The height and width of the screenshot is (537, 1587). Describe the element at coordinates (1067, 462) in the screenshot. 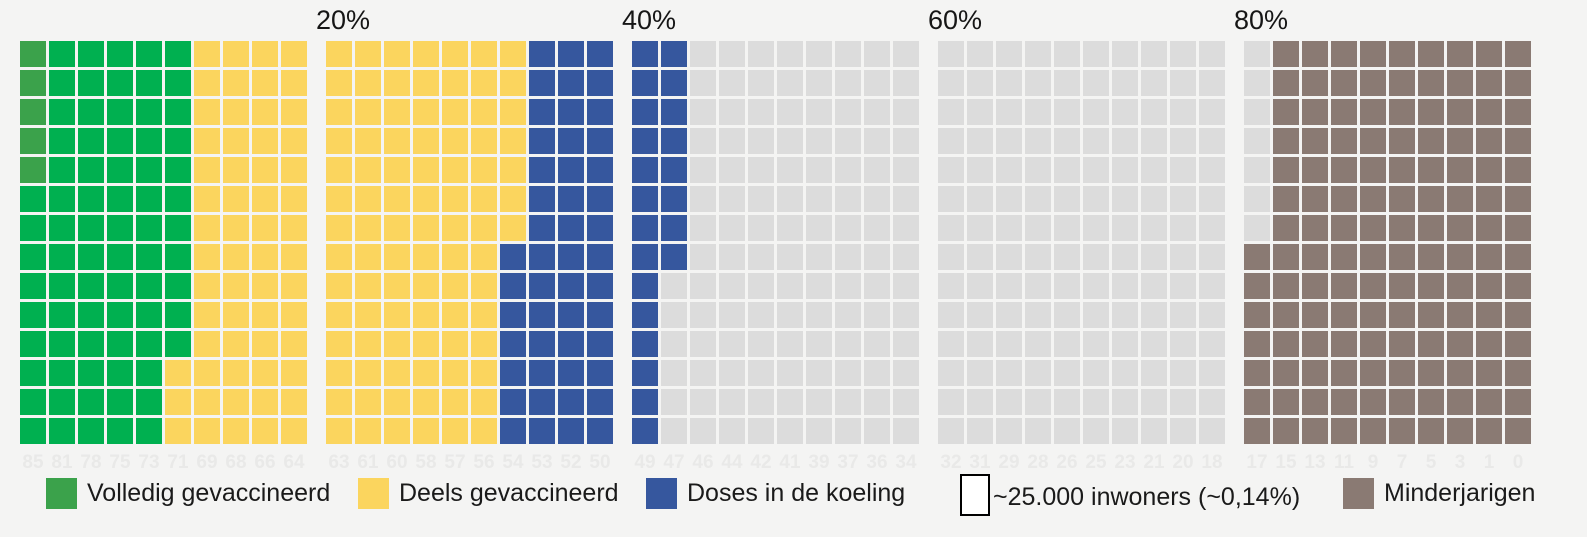

I see `age-label: 26` at that location.